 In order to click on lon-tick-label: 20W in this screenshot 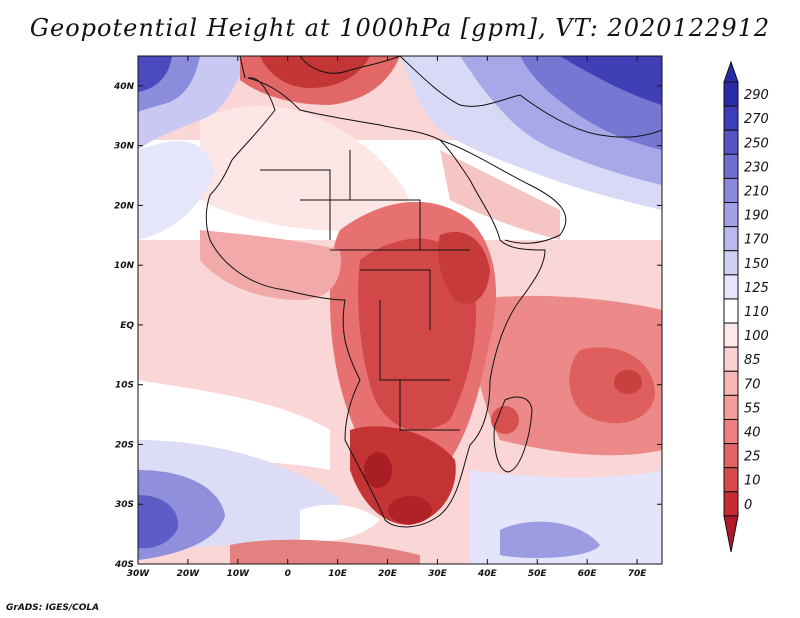, I will do `click(189, 574)`.